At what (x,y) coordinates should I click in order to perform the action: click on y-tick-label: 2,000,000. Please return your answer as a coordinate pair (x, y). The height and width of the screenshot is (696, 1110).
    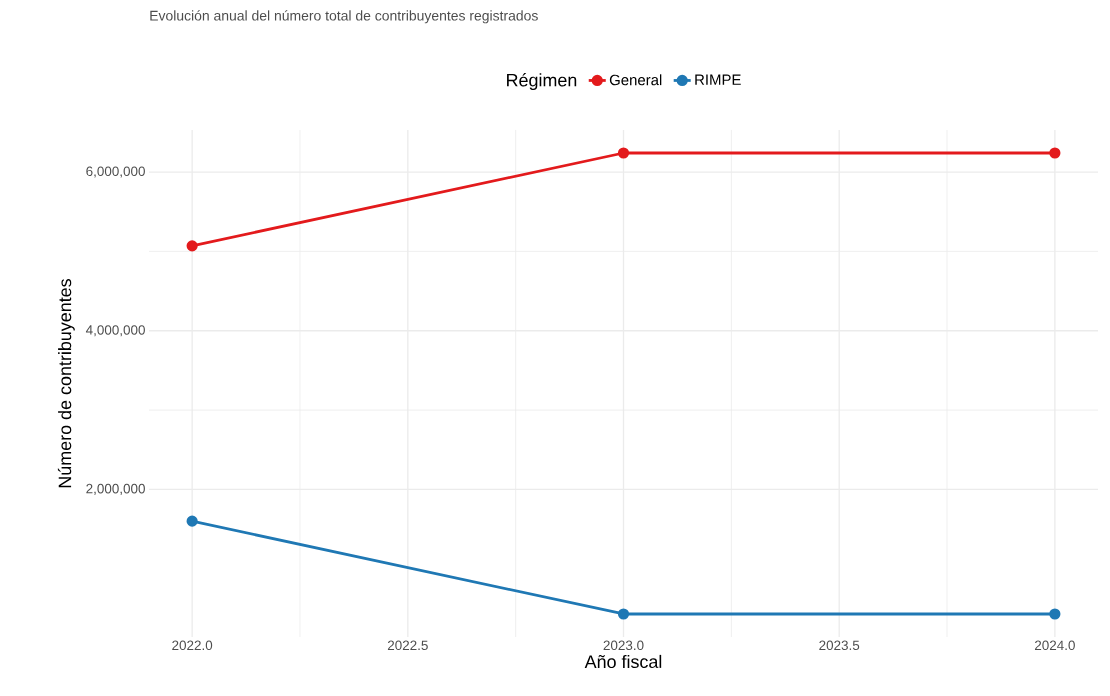
    Looking at the image, I should click on (115, 489).